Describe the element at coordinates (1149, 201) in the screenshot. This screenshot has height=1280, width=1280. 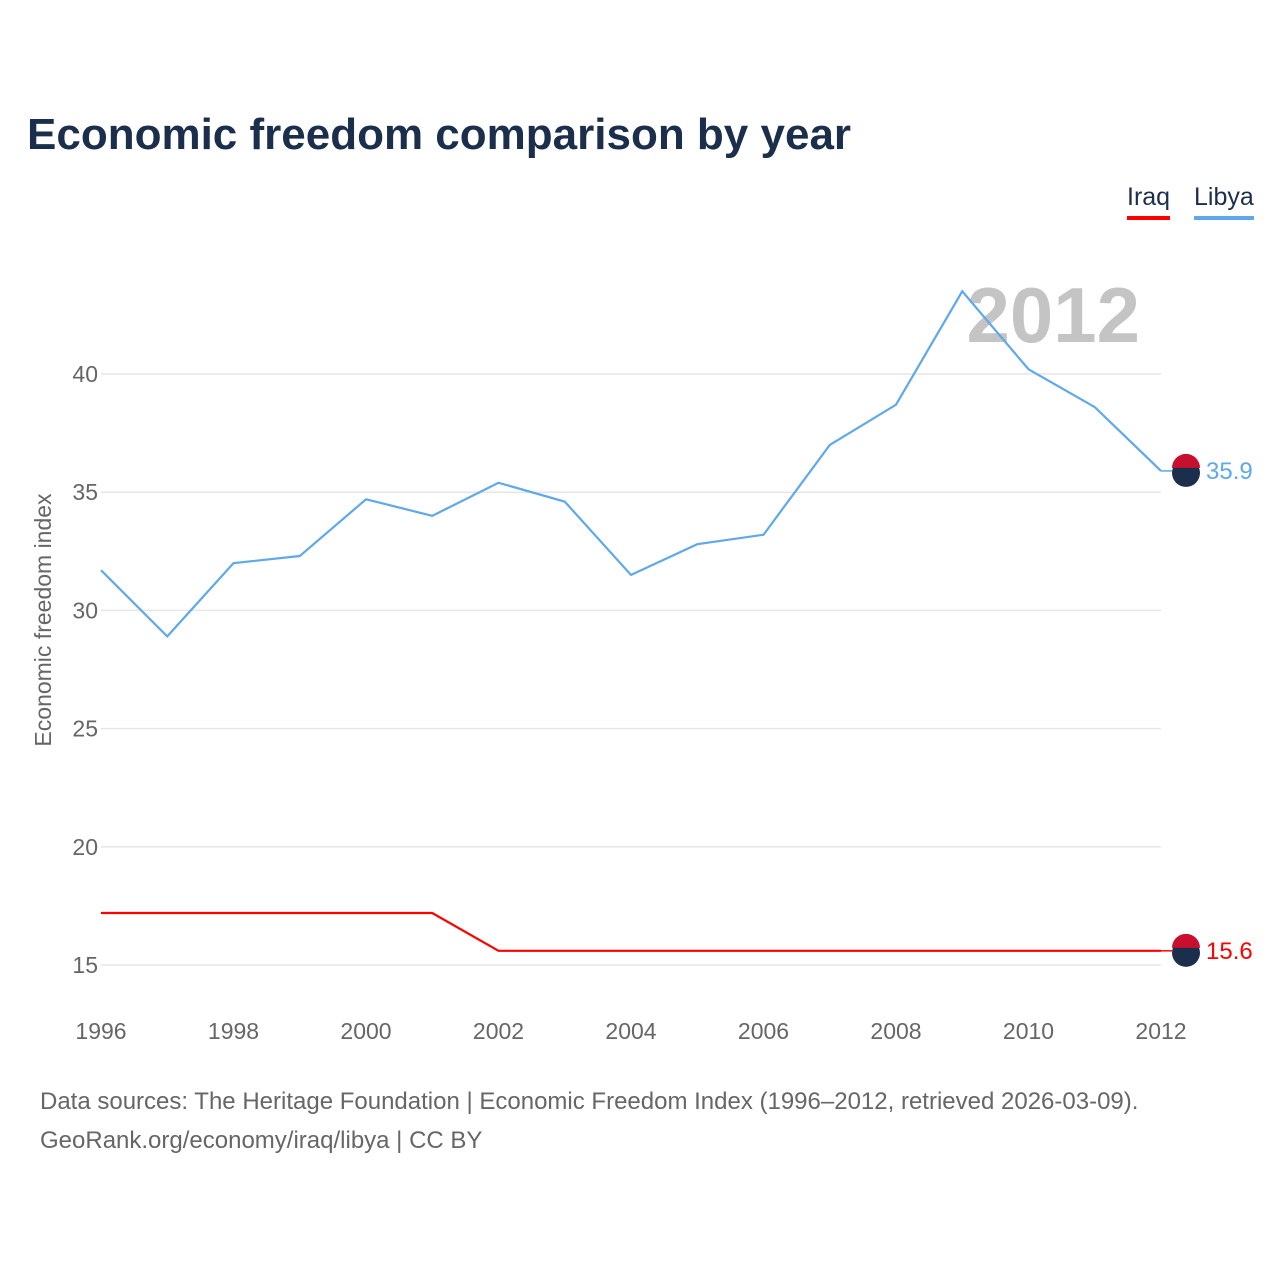
I see `legend-iraq: Iraq` at that location.